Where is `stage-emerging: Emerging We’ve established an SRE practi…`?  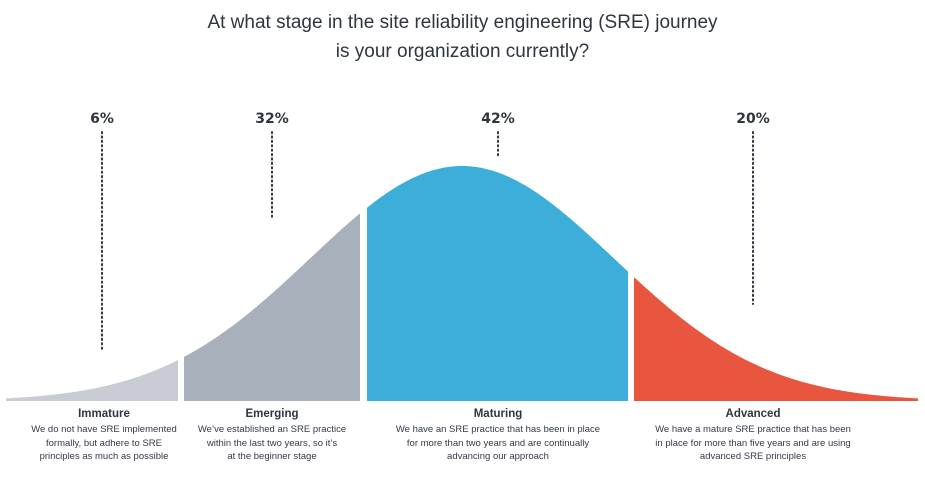 stage-emerging: Emerging We’ve established an SRE practi… is located at coordinates (272, 436).